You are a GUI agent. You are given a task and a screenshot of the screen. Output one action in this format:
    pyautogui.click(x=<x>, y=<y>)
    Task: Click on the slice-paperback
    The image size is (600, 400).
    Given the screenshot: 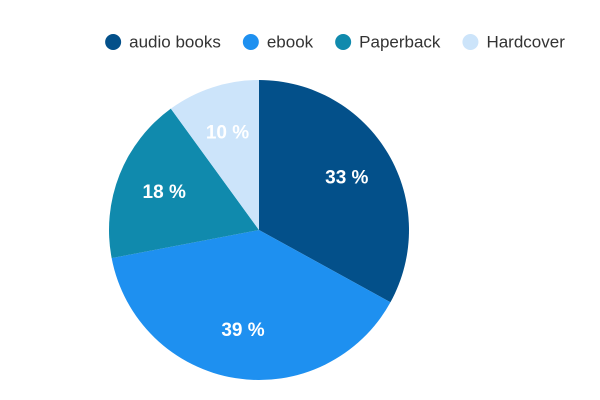 What is the action you would take?
    pyautogui.click(x=184, y=183)
    